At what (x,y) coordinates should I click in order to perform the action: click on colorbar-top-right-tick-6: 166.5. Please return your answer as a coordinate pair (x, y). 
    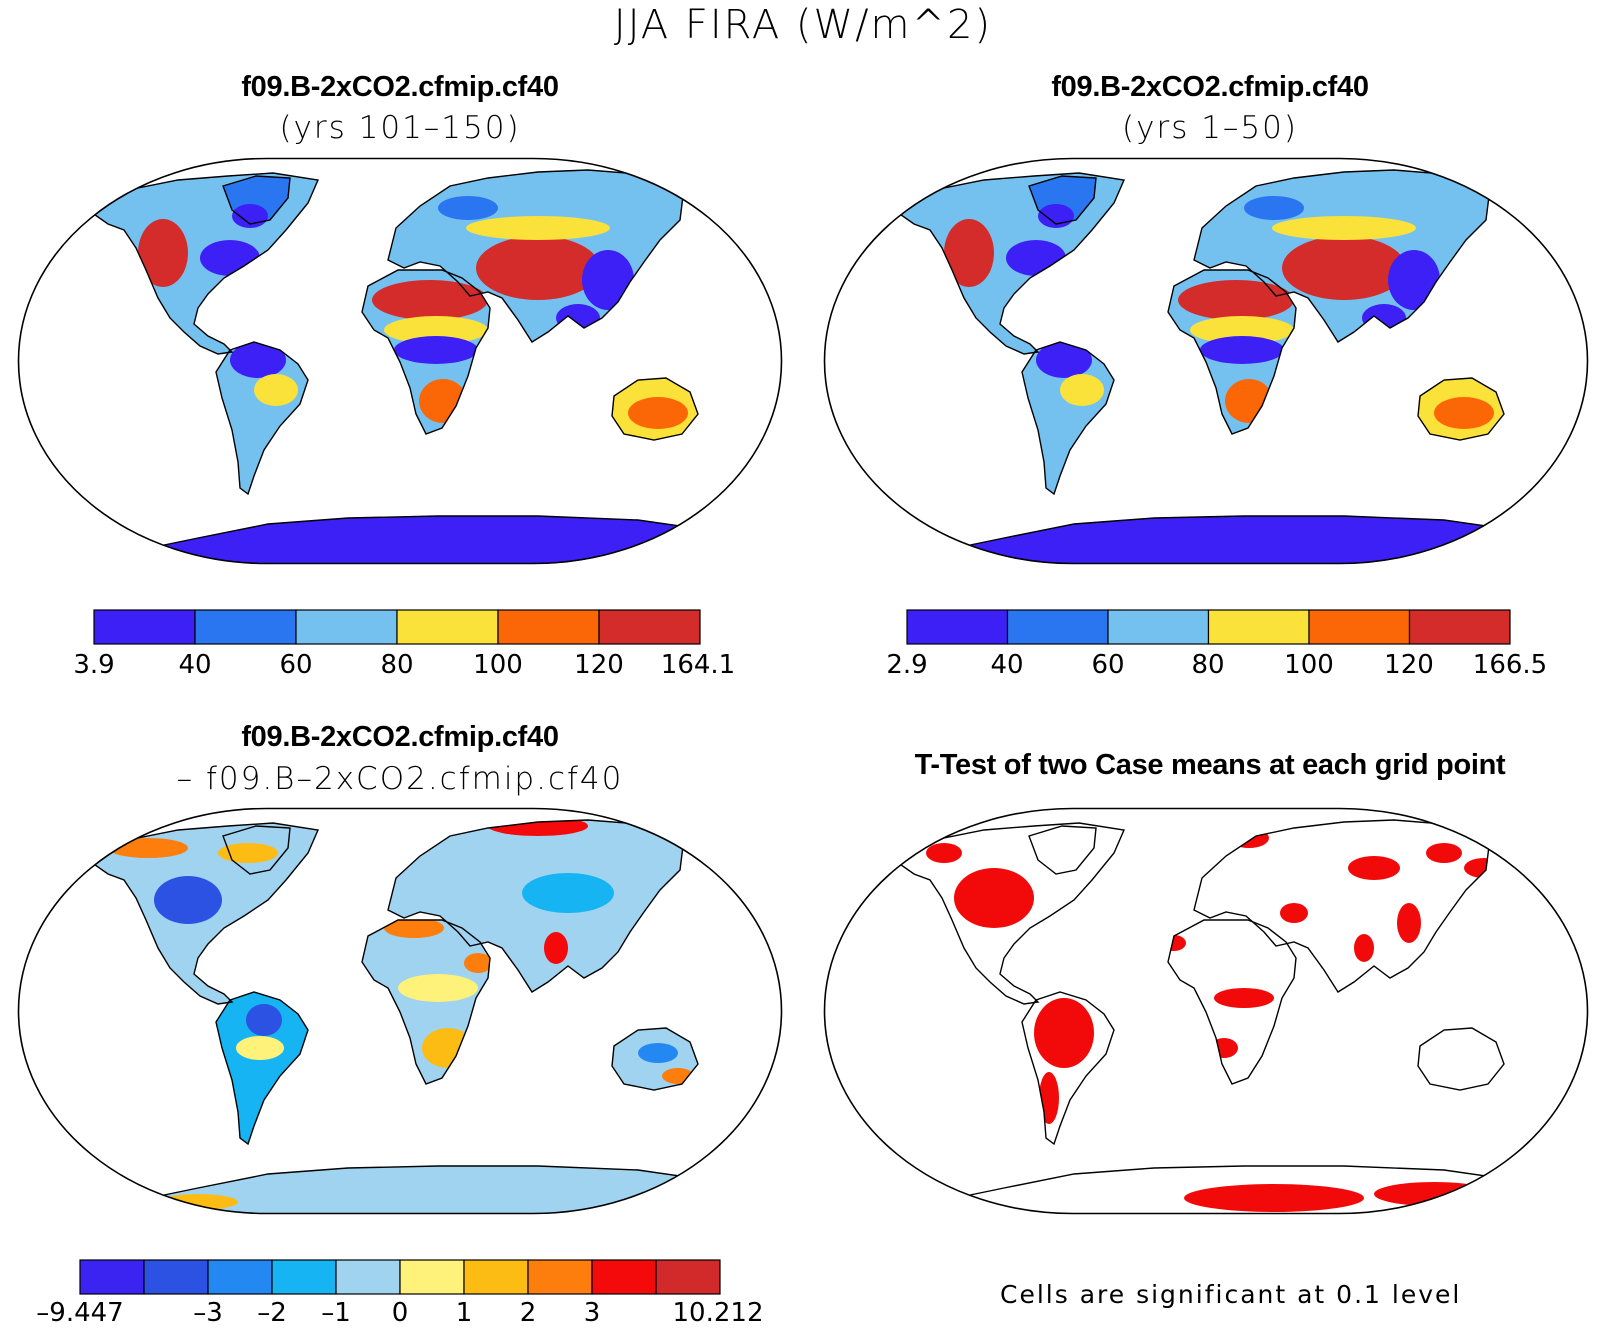
    Looking at the image, I should click on (1510, 665).